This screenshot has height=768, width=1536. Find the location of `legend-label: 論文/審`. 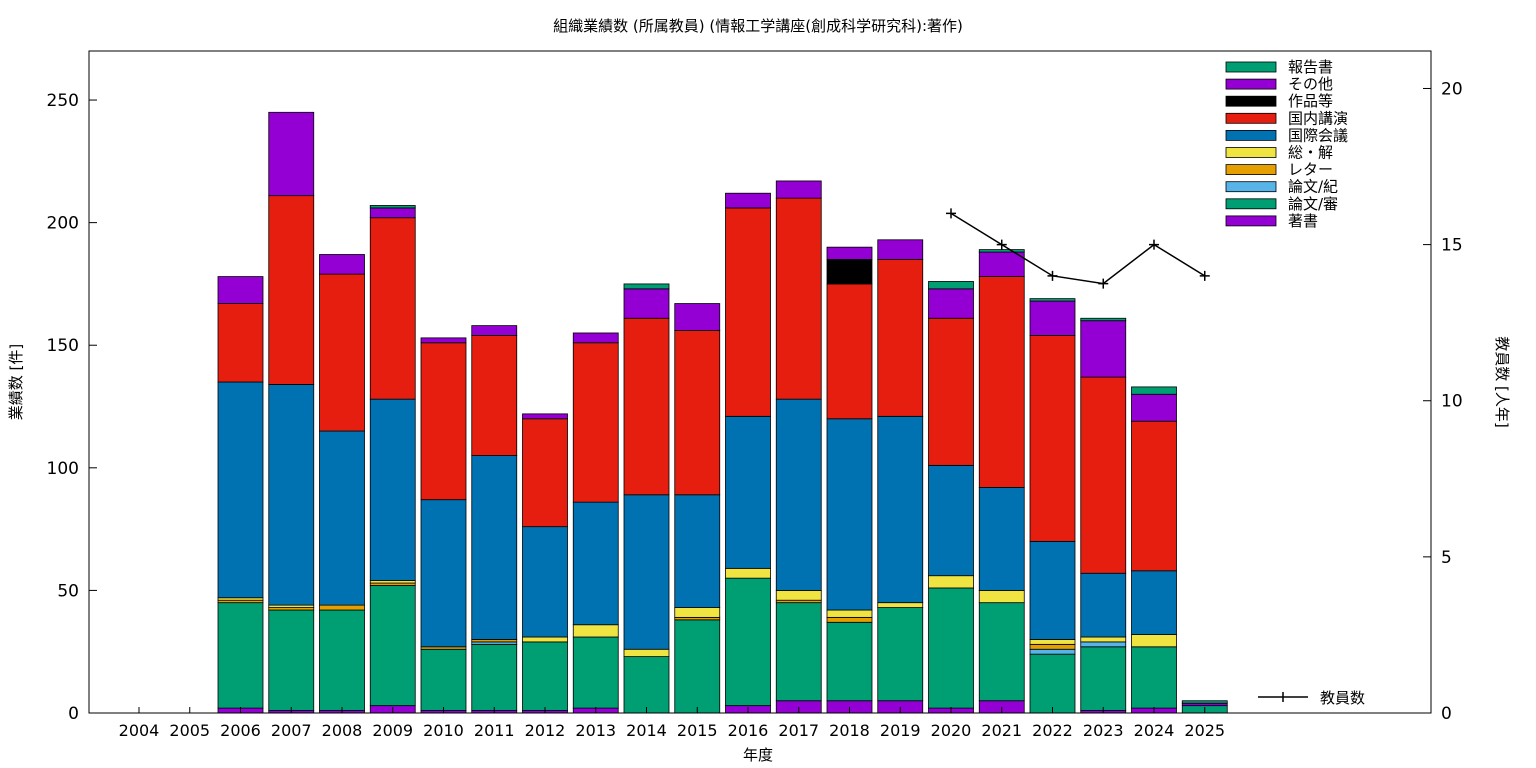

legend-label: 論文/審 is located at coordinates (1313, 204).